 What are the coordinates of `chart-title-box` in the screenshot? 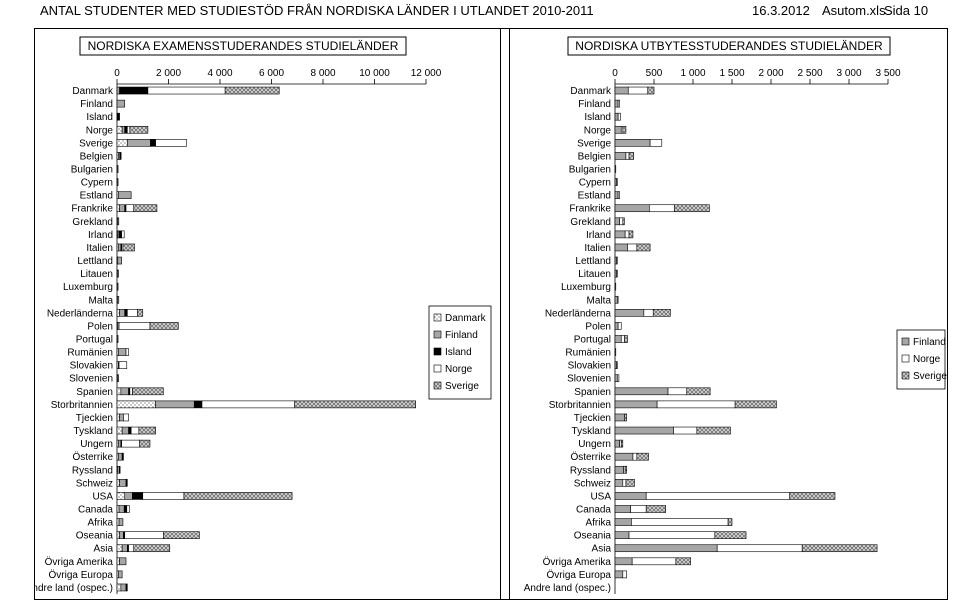 It's located at (729, 46).